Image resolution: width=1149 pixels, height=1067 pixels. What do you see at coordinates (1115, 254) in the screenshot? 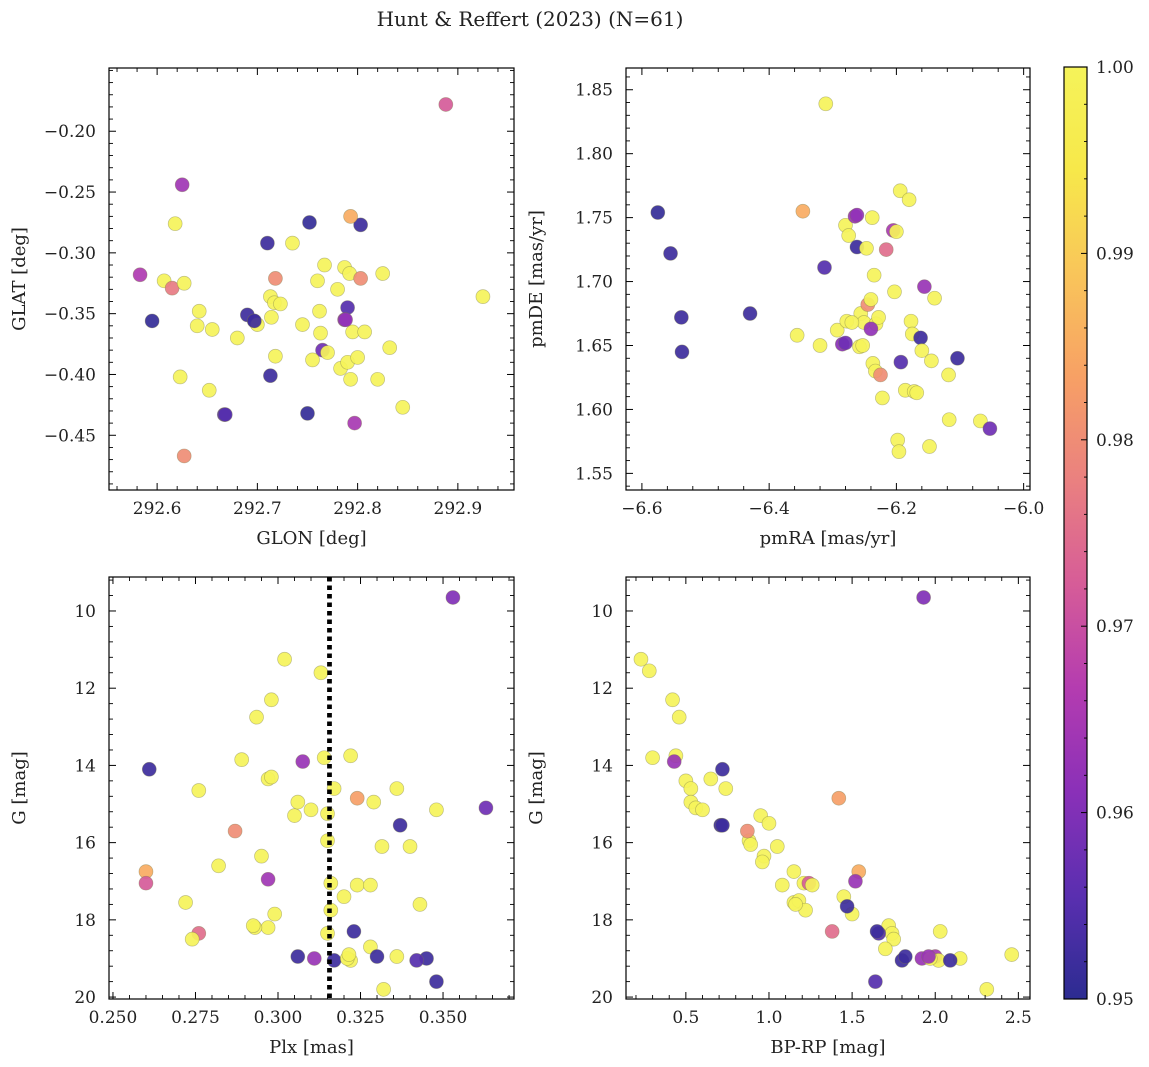
I see `colorbar-tick-label: 0.99` at bounding box center [1115, 254].